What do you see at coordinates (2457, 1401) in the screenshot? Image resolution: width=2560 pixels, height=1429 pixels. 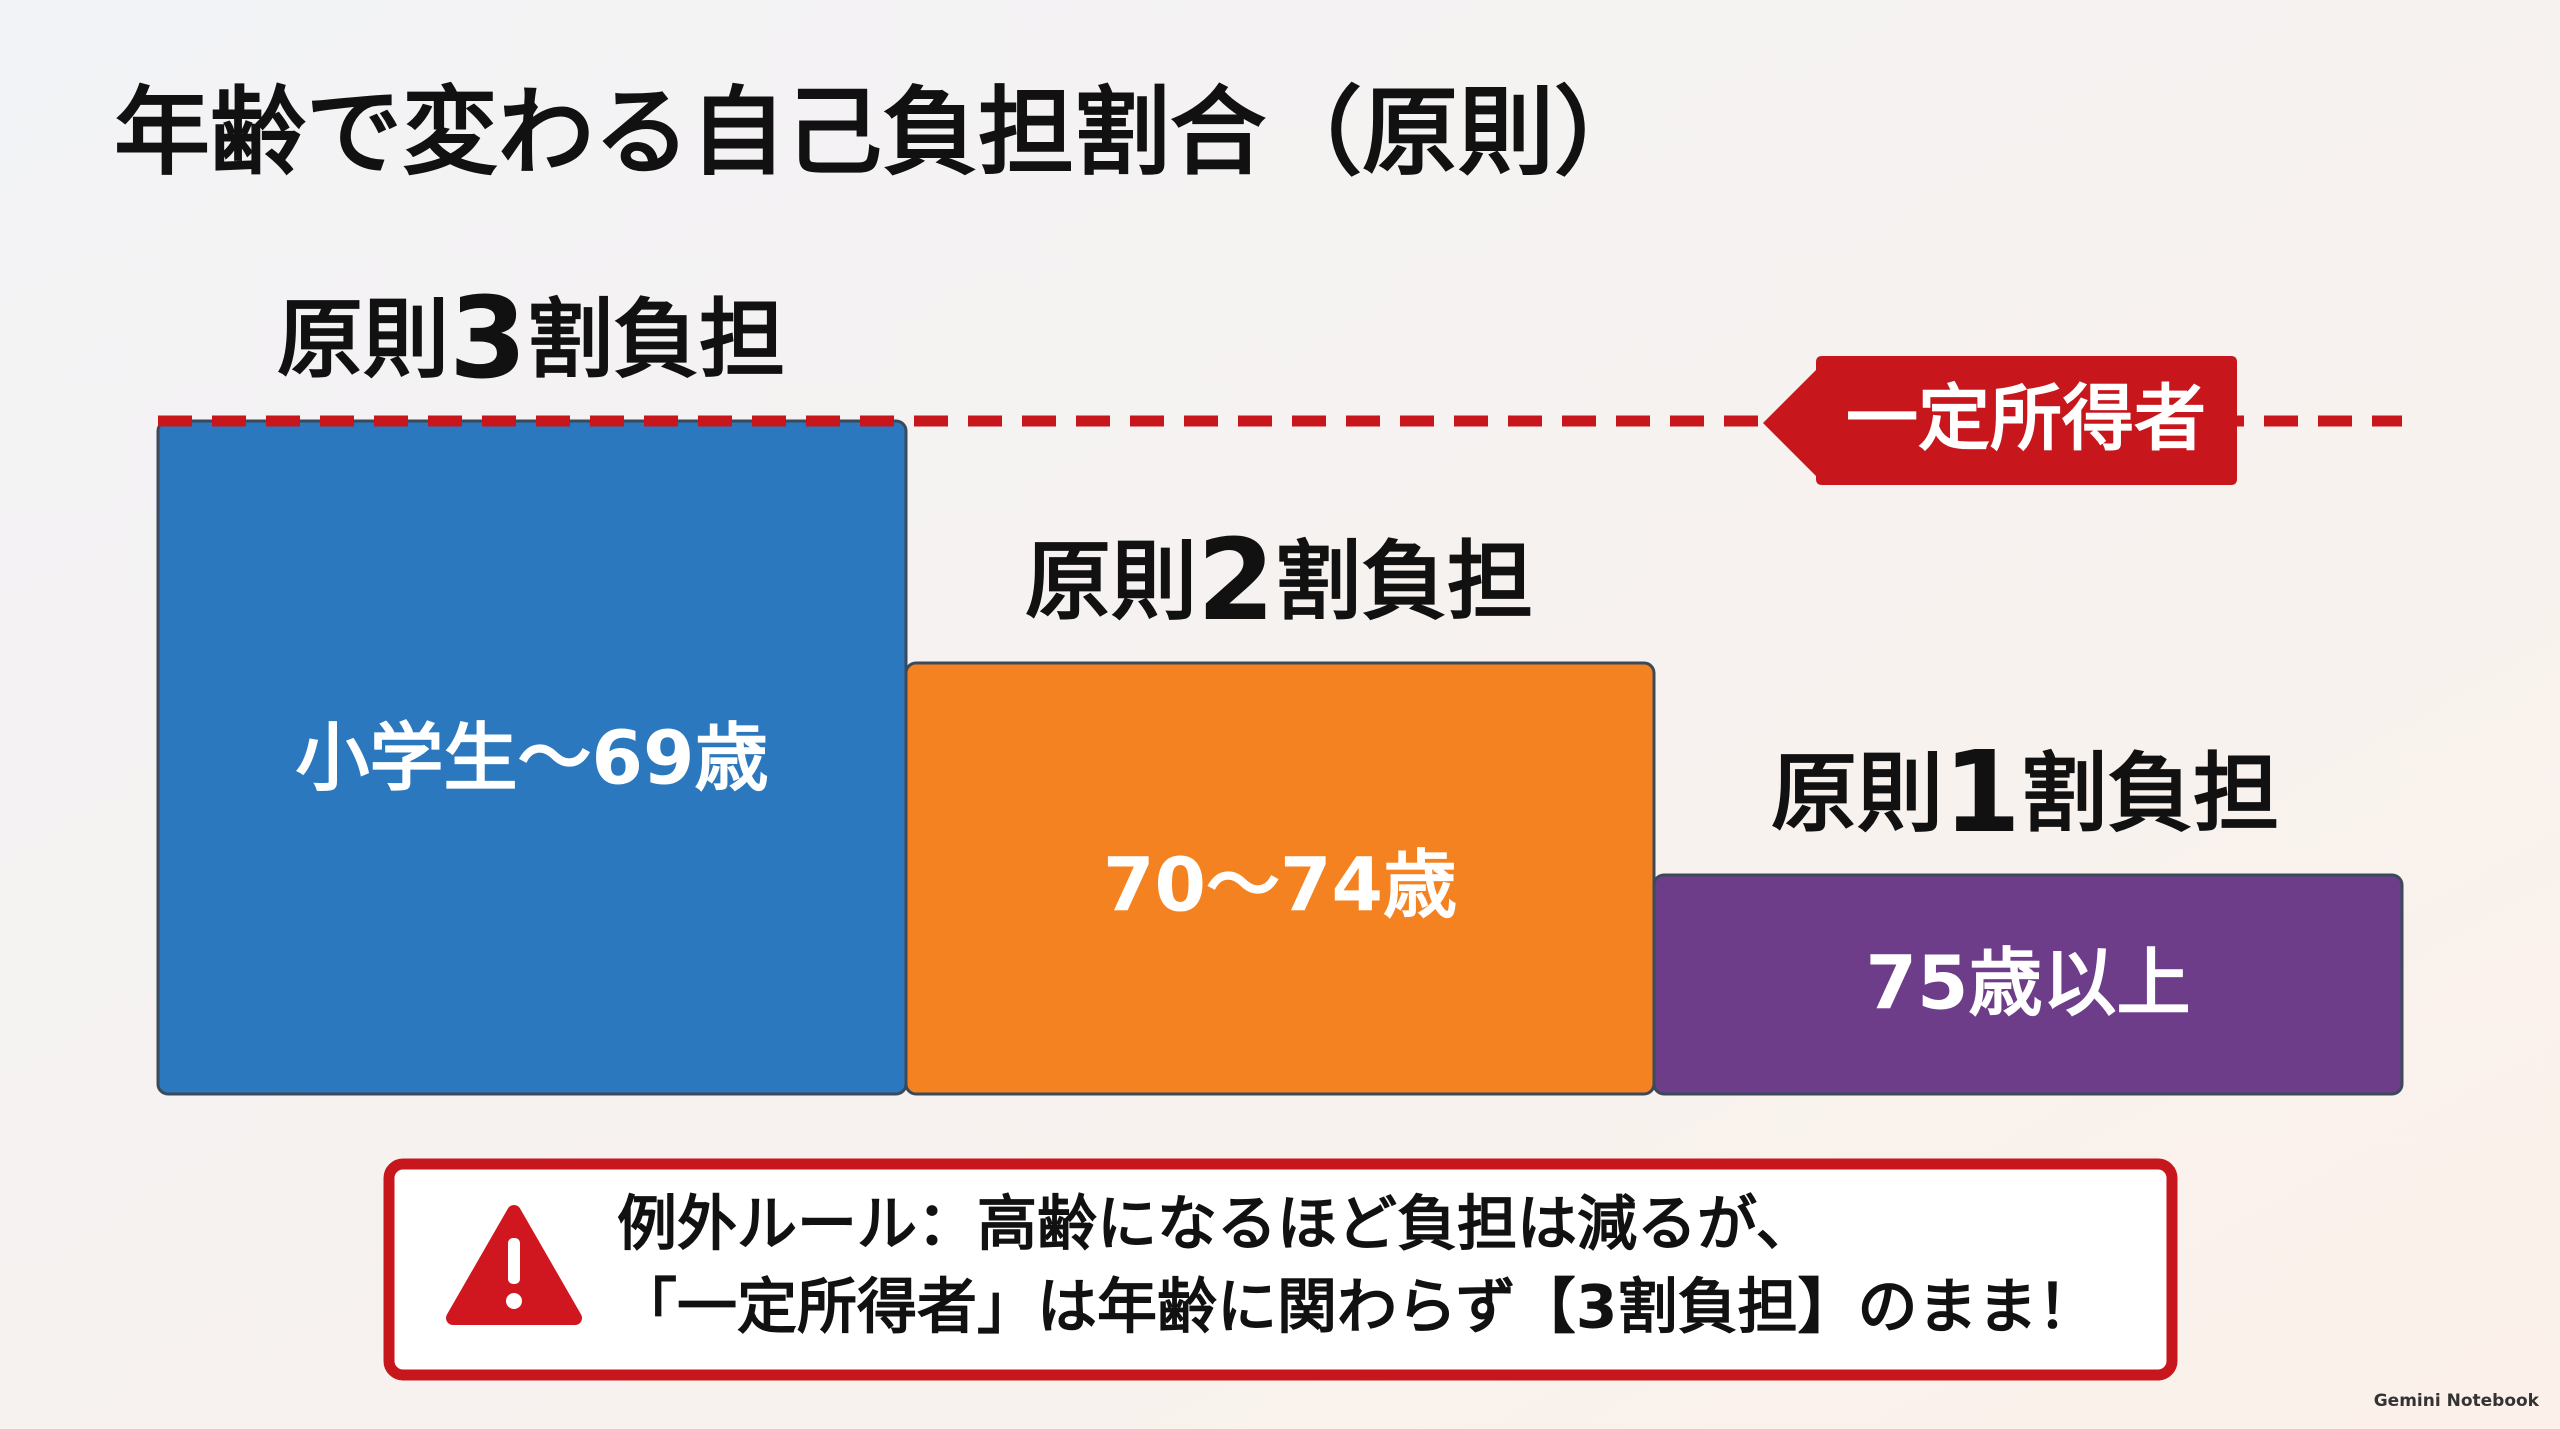 I see `watermark: Gemini Notebook` at bounding box center [2457, 1401].